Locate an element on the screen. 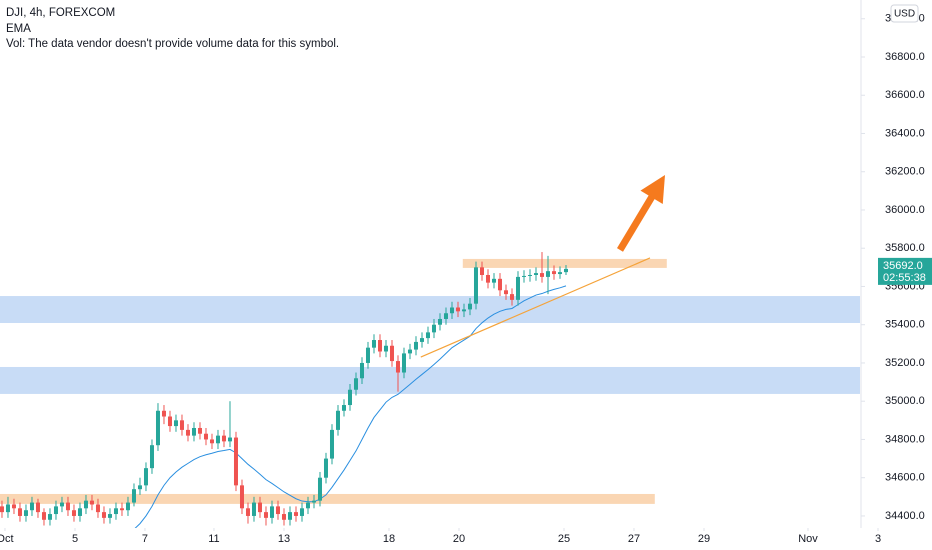 The width and height of the screenshot is (932, 550). x-tick-label: 25 is located at coordinates (564, 539).